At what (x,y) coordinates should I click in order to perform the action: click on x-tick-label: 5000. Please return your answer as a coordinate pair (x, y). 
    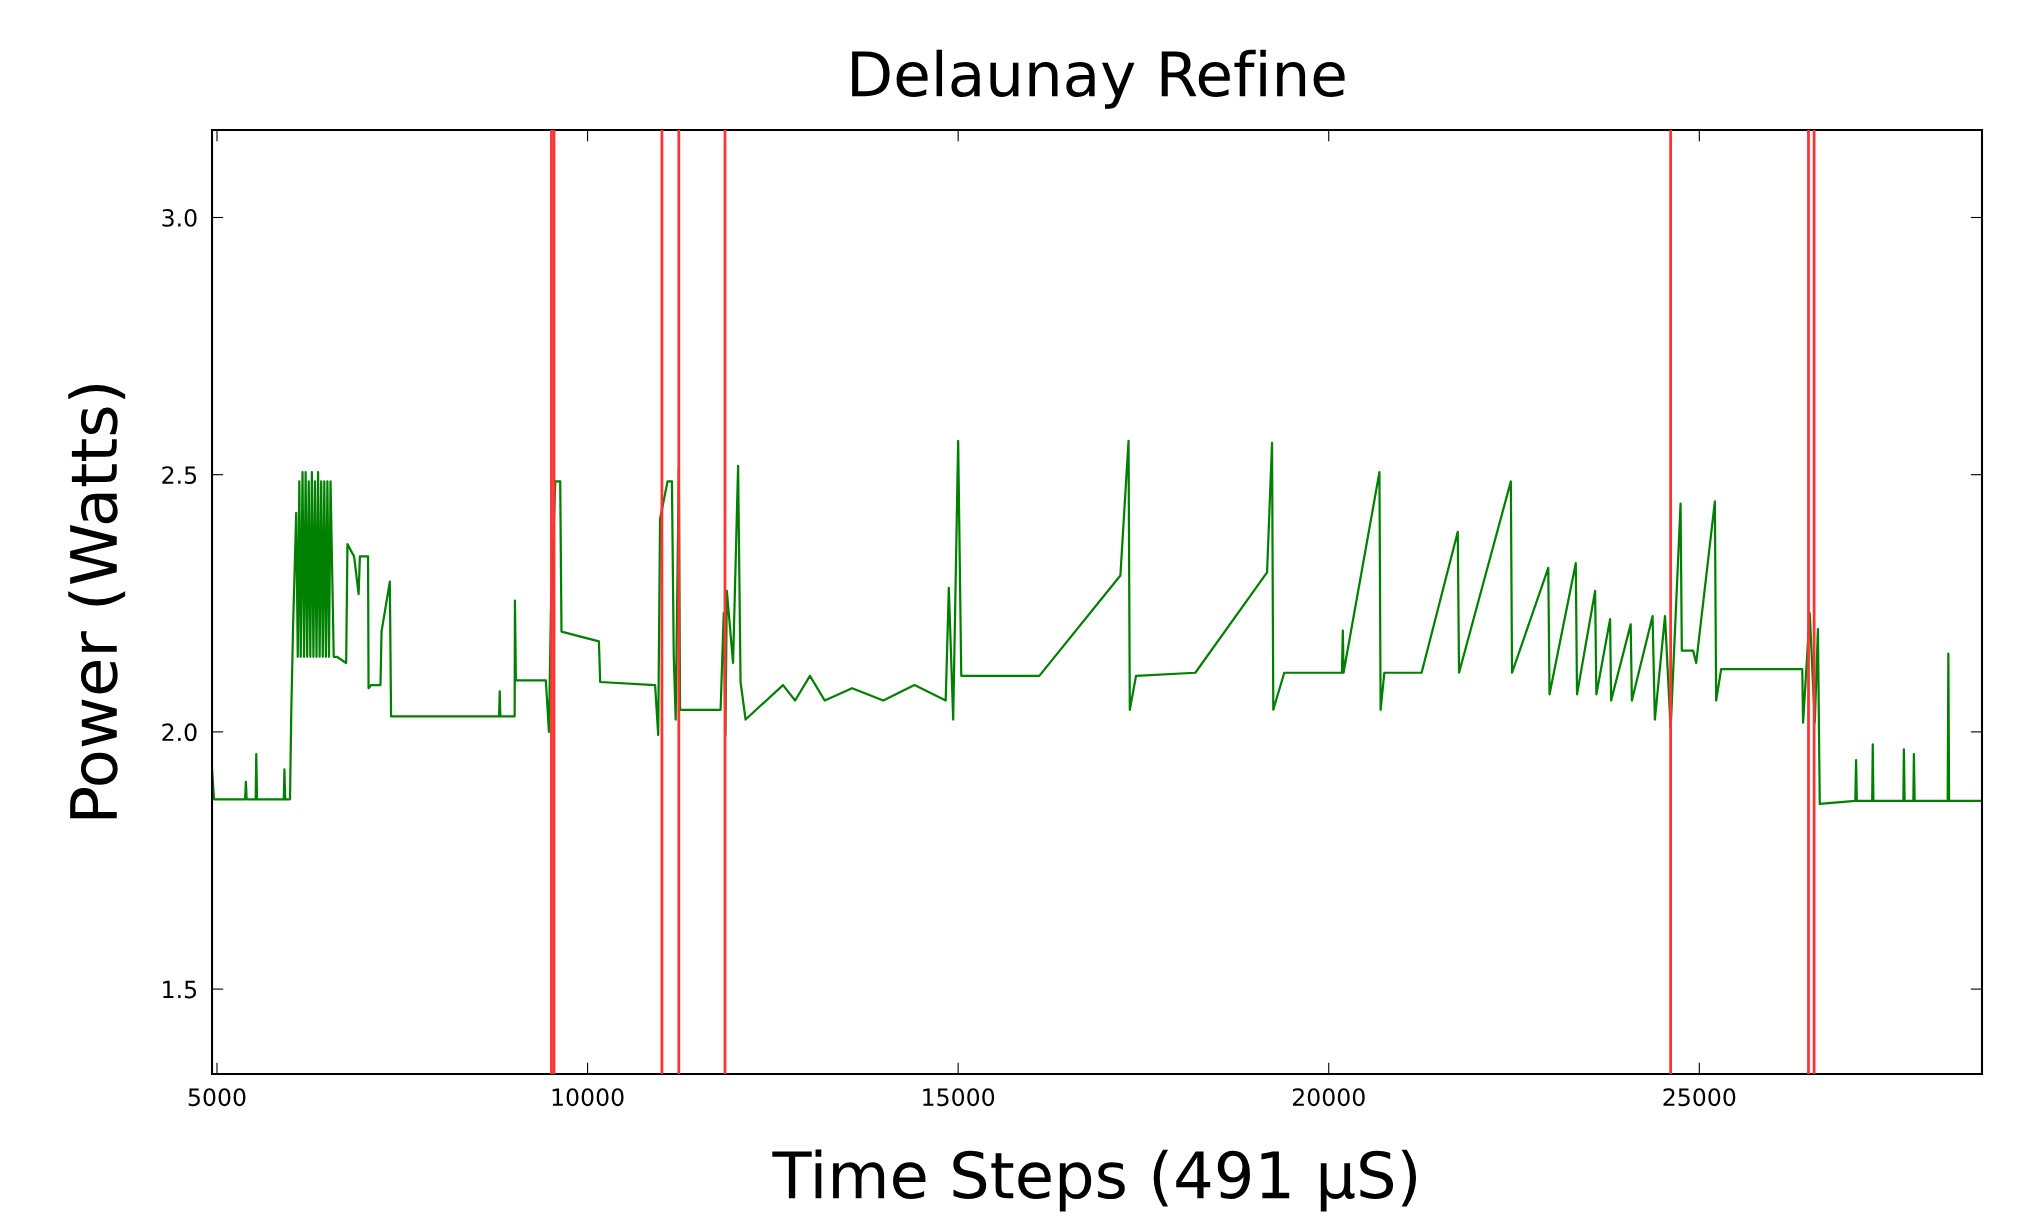
    Looking at the image, I should click on (217, 1097).